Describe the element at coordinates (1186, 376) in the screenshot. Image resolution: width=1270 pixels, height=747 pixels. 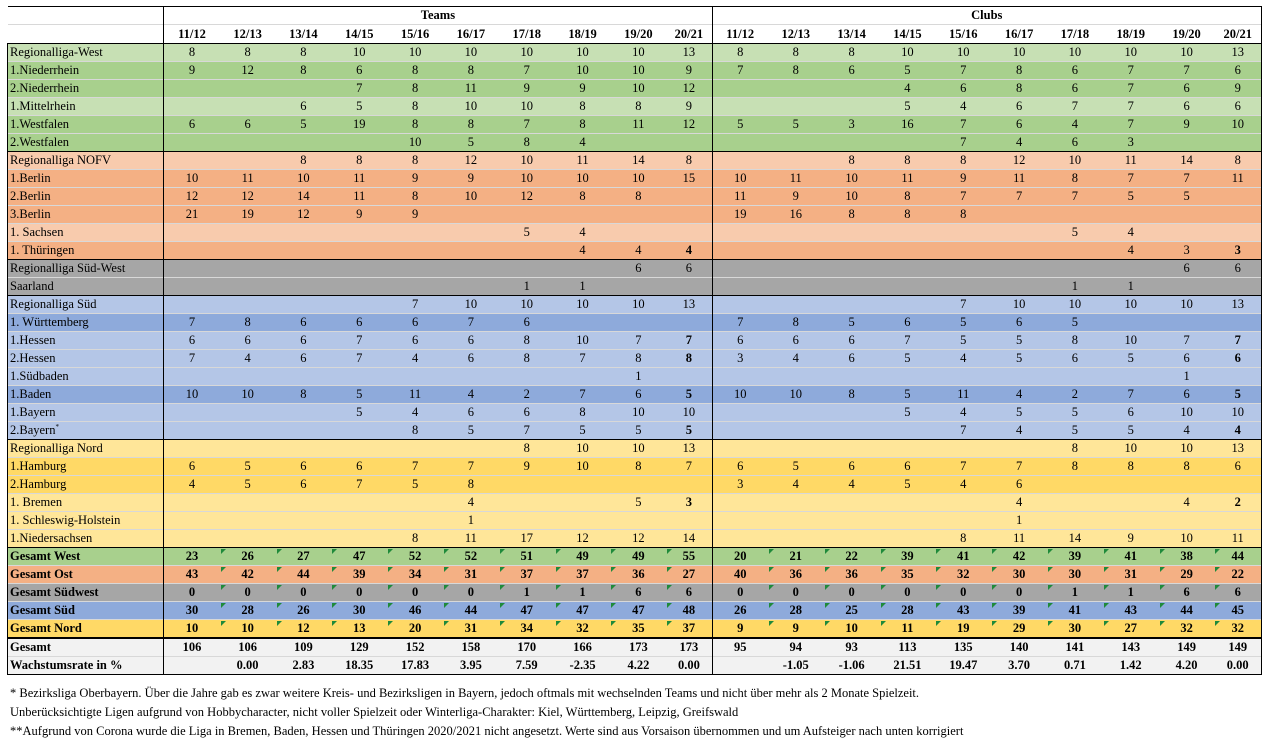
I see `cell-value: 1` at that location.